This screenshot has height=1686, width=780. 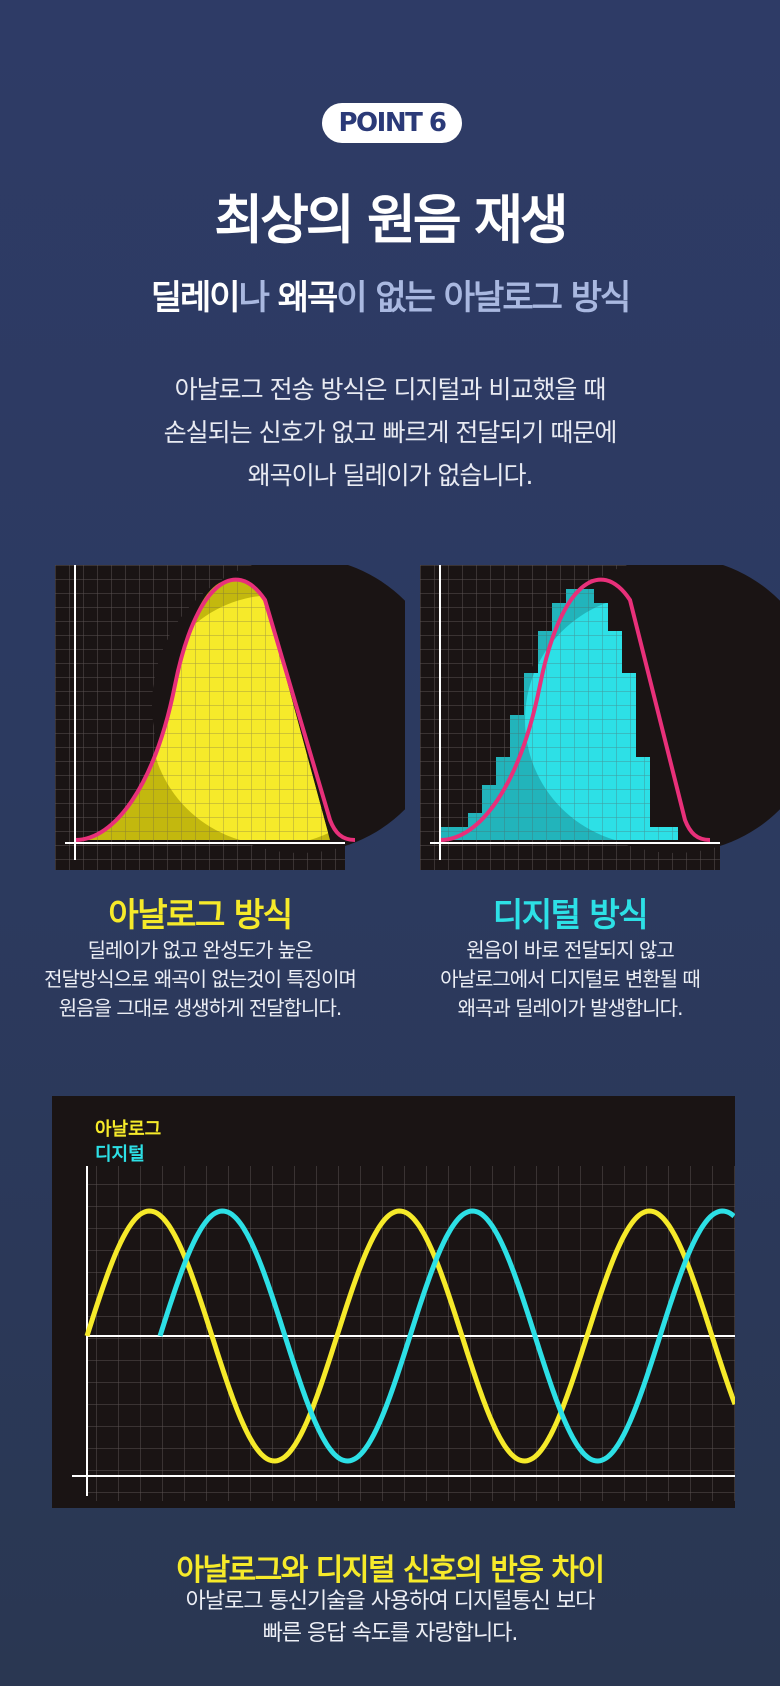 I want to click on analog-wave, so click(x=409, y=1336).